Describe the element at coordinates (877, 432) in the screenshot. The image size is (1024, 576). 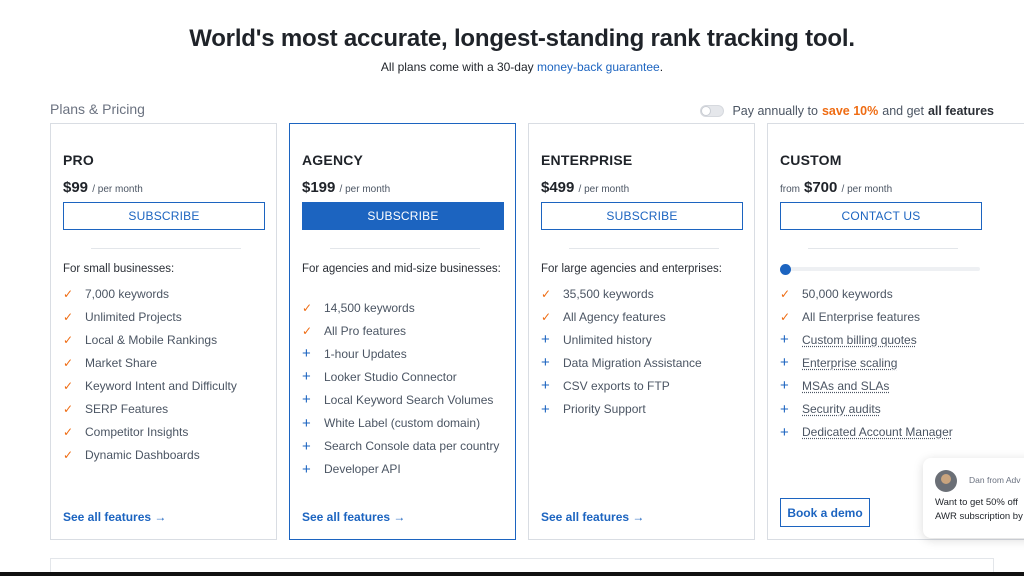
I see `feature-text: Dedicated Account Manager` at that location.